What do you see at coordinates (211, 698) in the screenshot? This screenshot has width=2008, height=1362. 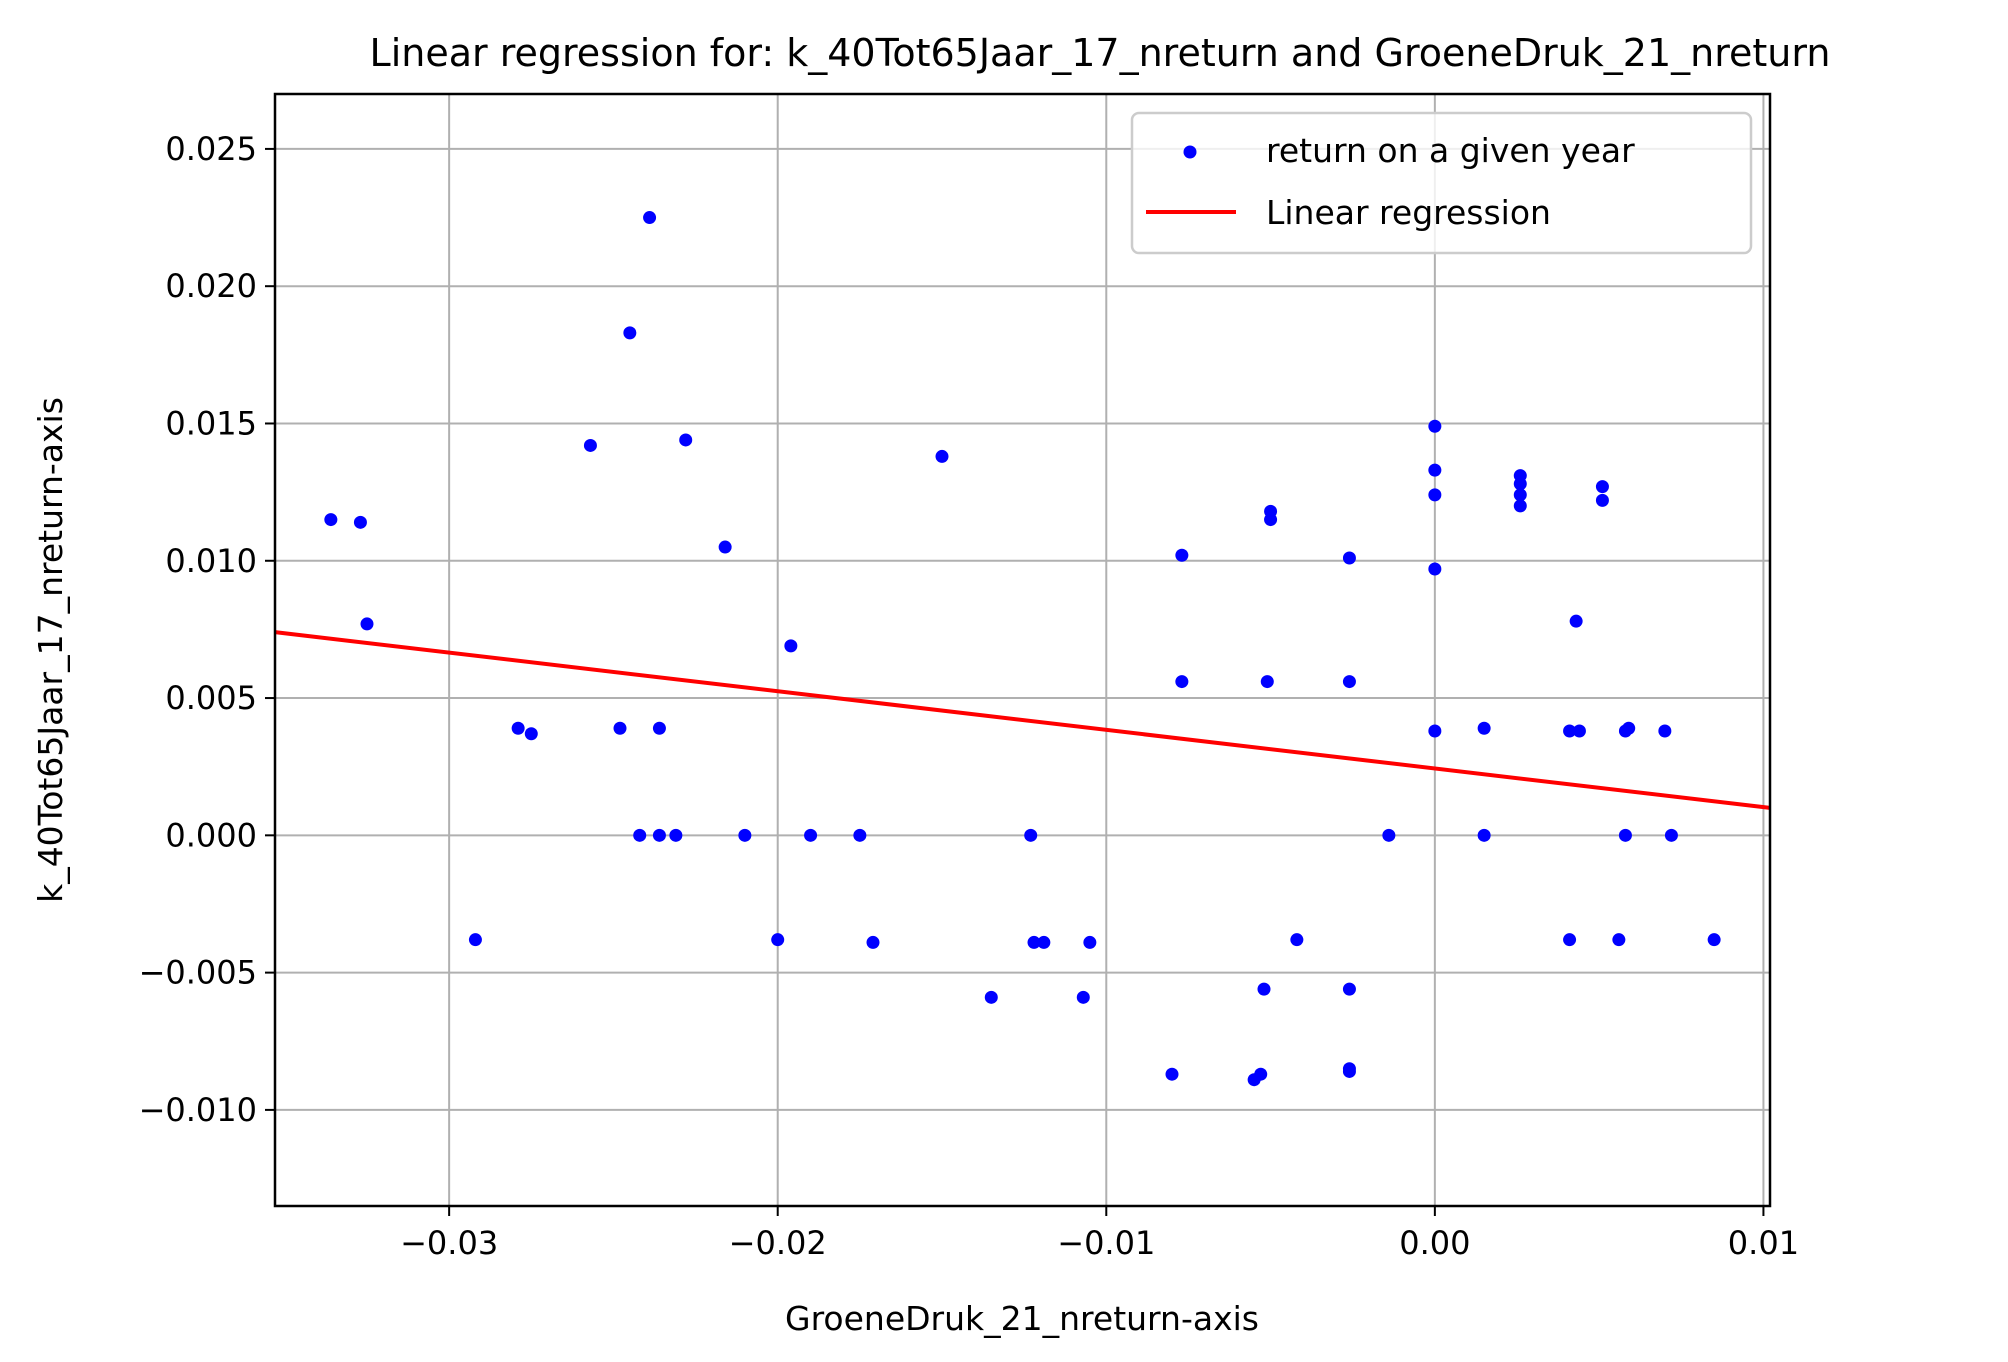 I see `y-tick-label: 0.005` at bounding box center [211, 698].